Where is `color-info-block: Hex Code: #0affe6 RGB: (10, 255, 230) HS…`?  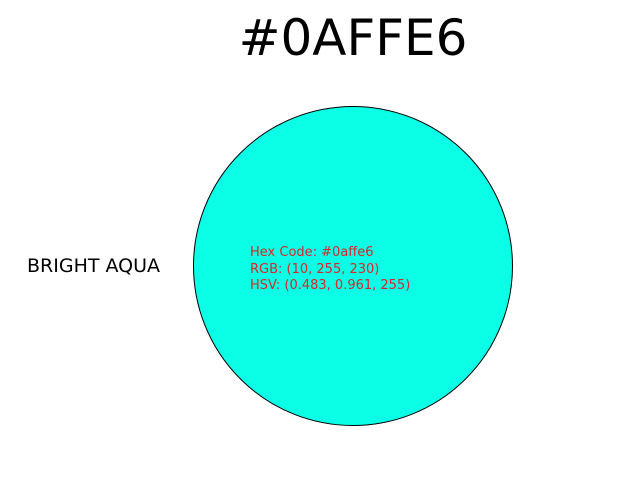
color-info-block: Hex Code: #0affe6 RGB: (10, 255, 230) HS… is located at coordinates (330, 270).